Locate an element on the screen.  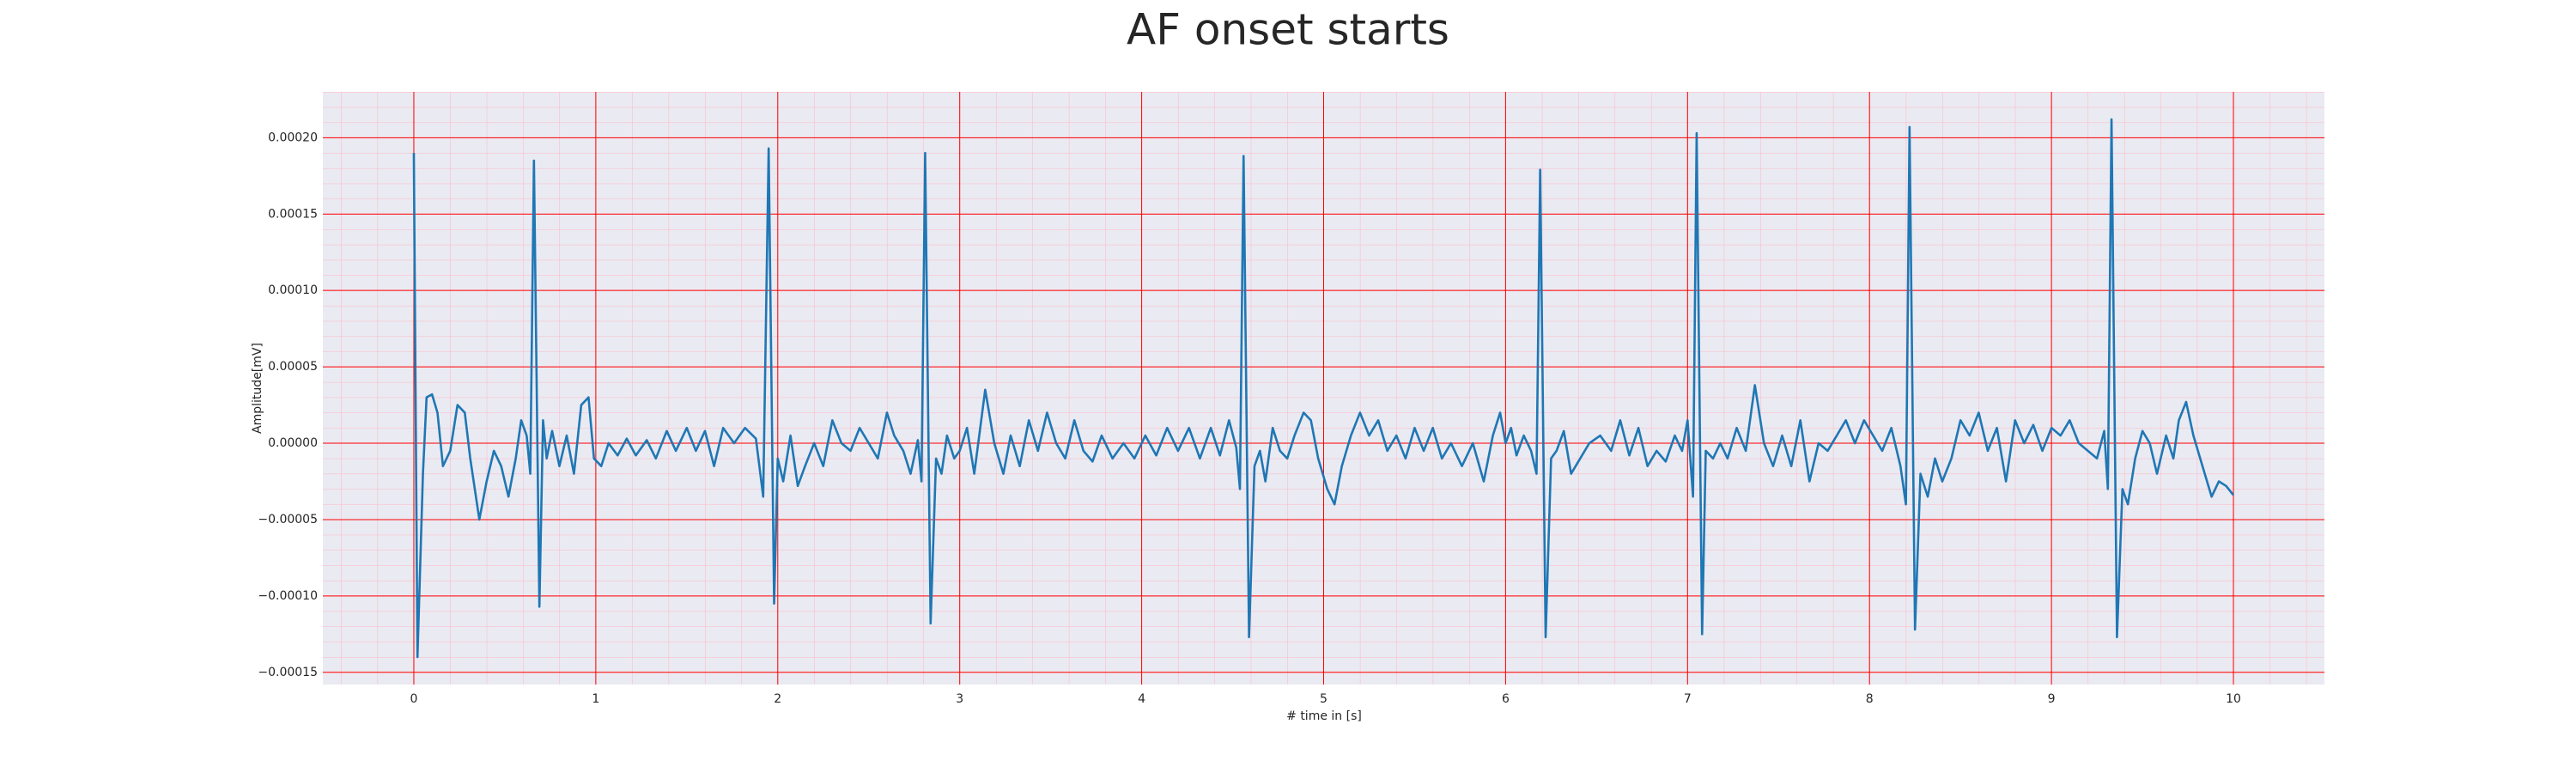
x-axis-label: # time in [s] is located at coordinates (1324, 716).